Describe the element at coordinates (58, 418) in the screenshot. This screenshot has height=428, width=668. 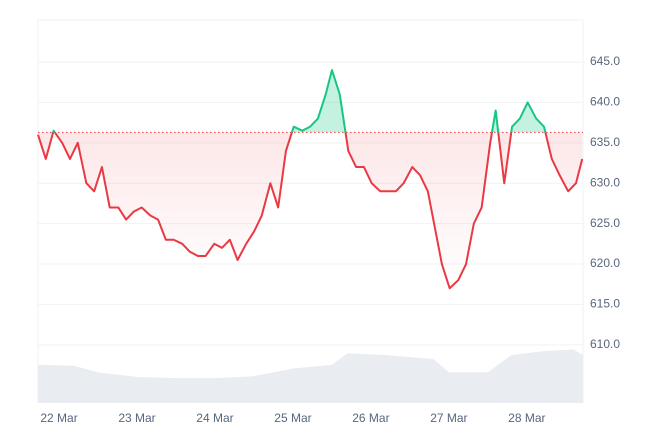
I see `x-tick-label: 22 Mar` at that location.